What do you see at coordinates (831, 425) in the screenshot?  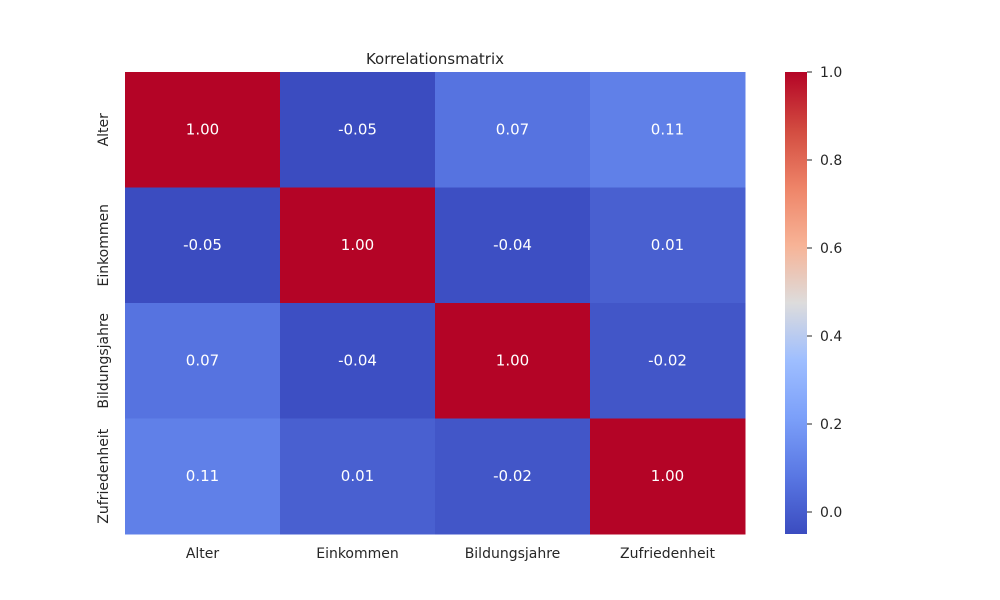 I see `colorbar-tick-label: 0.2` at bounding box center [831, 425].